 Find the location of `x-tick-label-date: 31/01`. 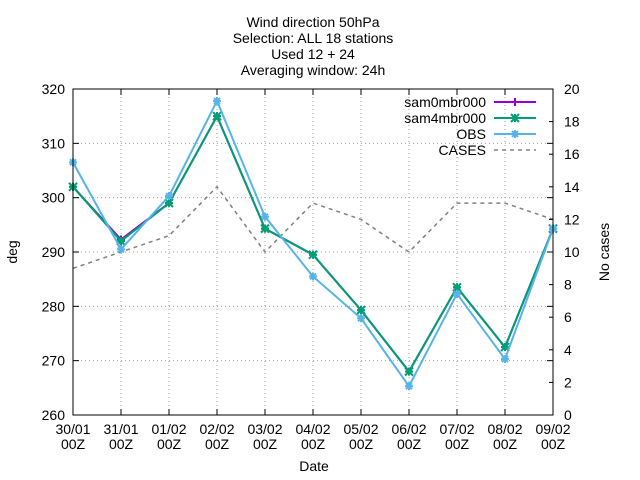

x-tick-label-date: 31/01 is located at coordinates (120, 429).